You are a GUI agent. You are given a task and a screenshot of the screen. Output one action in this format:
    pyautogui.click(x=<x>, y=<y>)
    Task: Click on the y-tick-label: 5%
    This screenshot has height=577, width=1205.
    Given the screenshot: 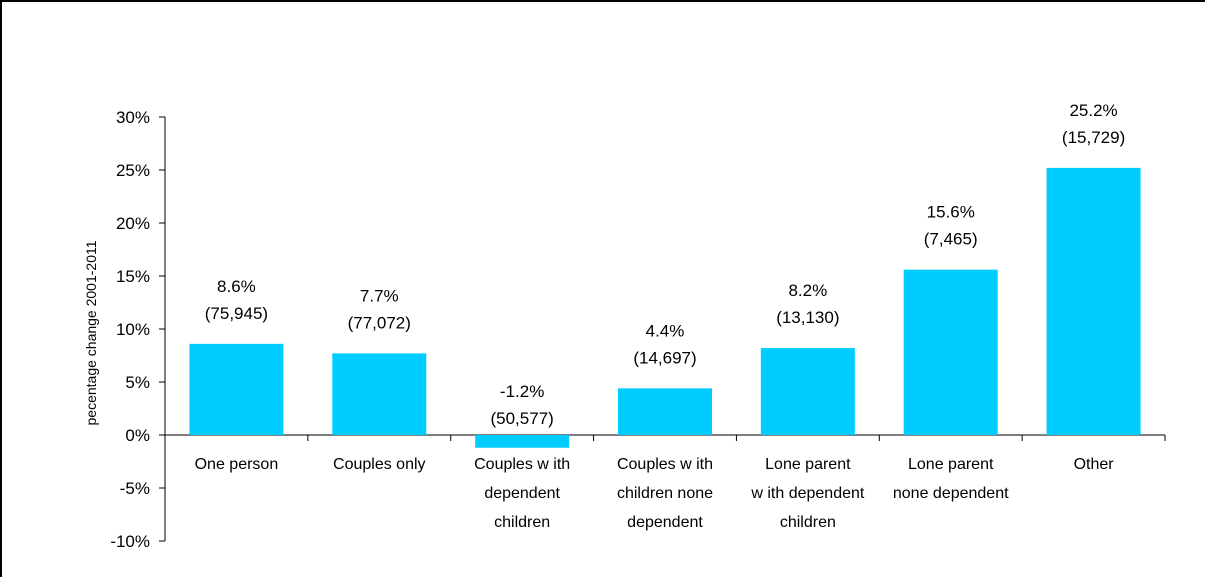 What is the action you would take?
    pyautogui.click(x=137, y=382)
    